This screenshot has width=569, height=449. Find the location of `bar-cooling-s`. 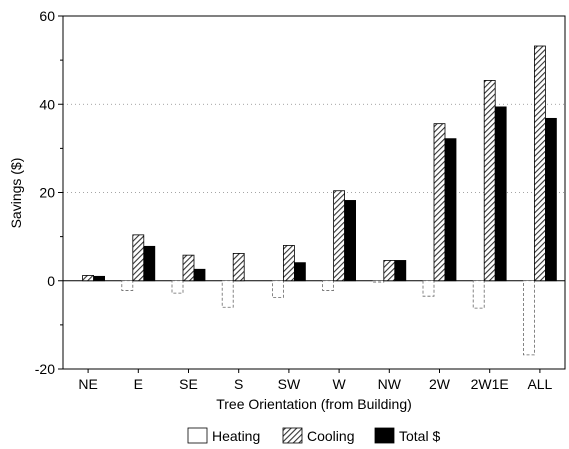

bar-cooling-s is located at coordinates (238, 267).